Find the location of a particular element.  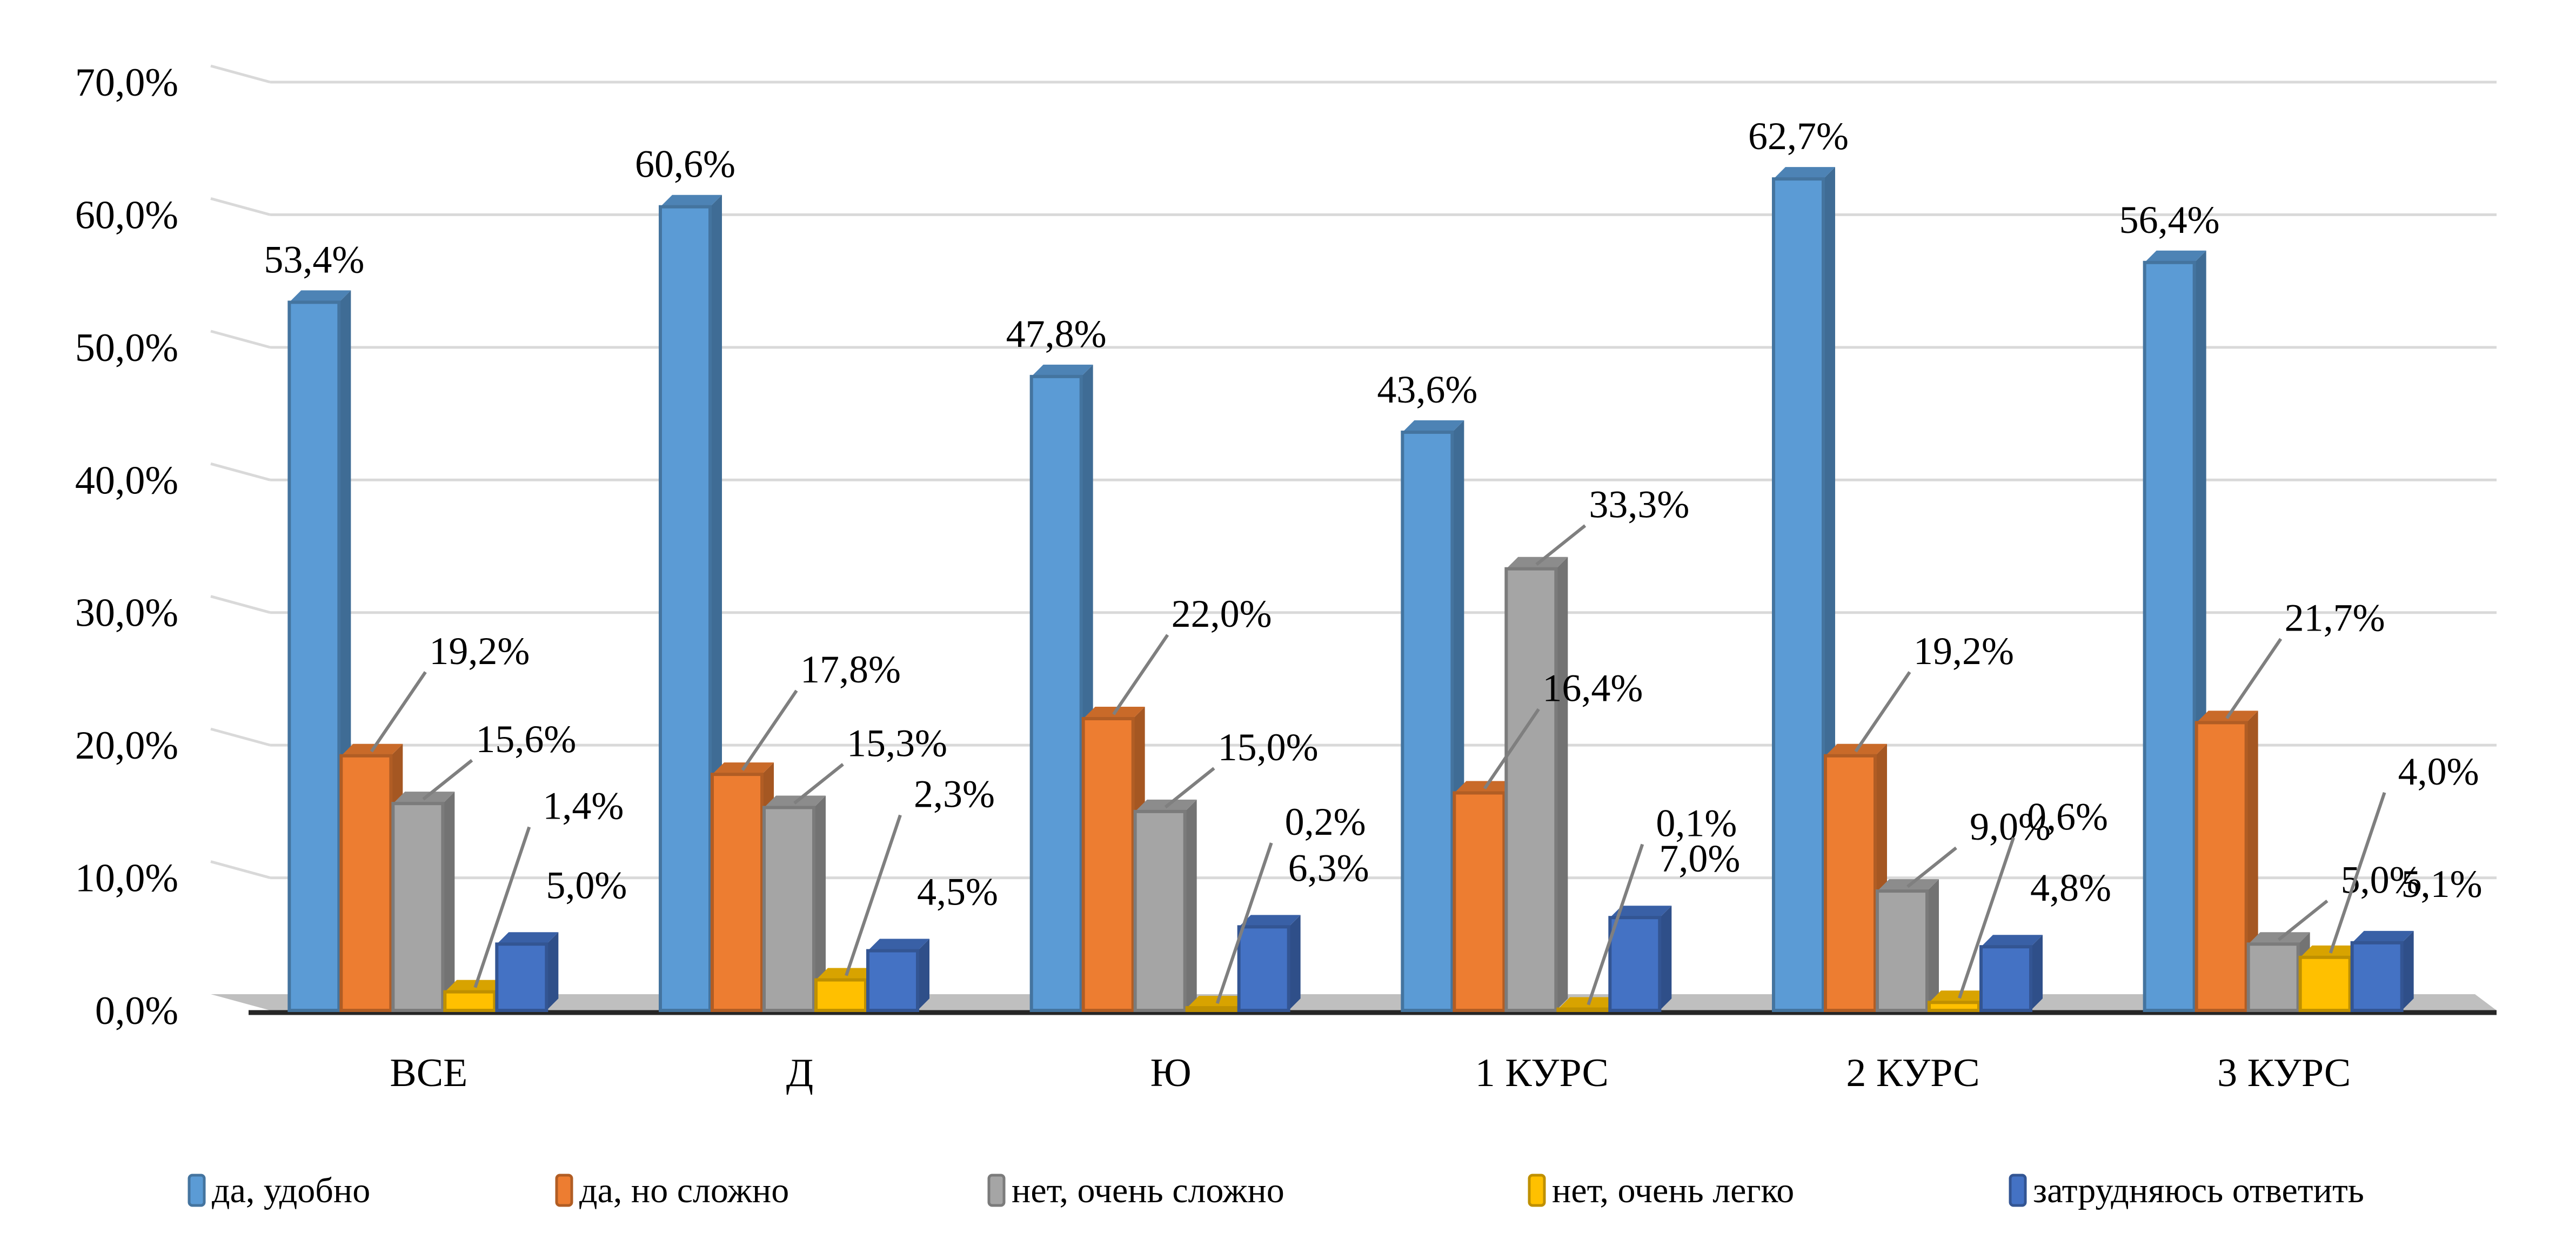

data-label: 47,8% is located at coordinates (1056, 334).